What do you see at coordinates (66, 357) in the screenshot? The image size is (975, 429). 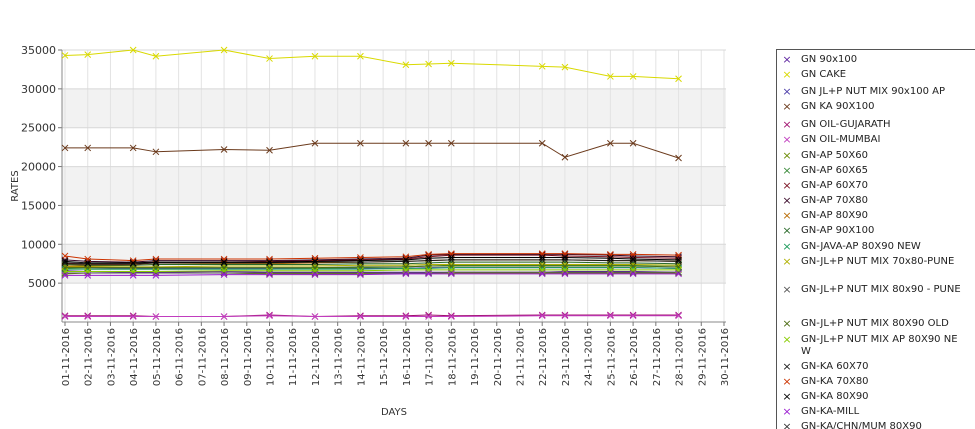 I see `x-tick-label: 01-11-2016` at bounding box center [66, 357].